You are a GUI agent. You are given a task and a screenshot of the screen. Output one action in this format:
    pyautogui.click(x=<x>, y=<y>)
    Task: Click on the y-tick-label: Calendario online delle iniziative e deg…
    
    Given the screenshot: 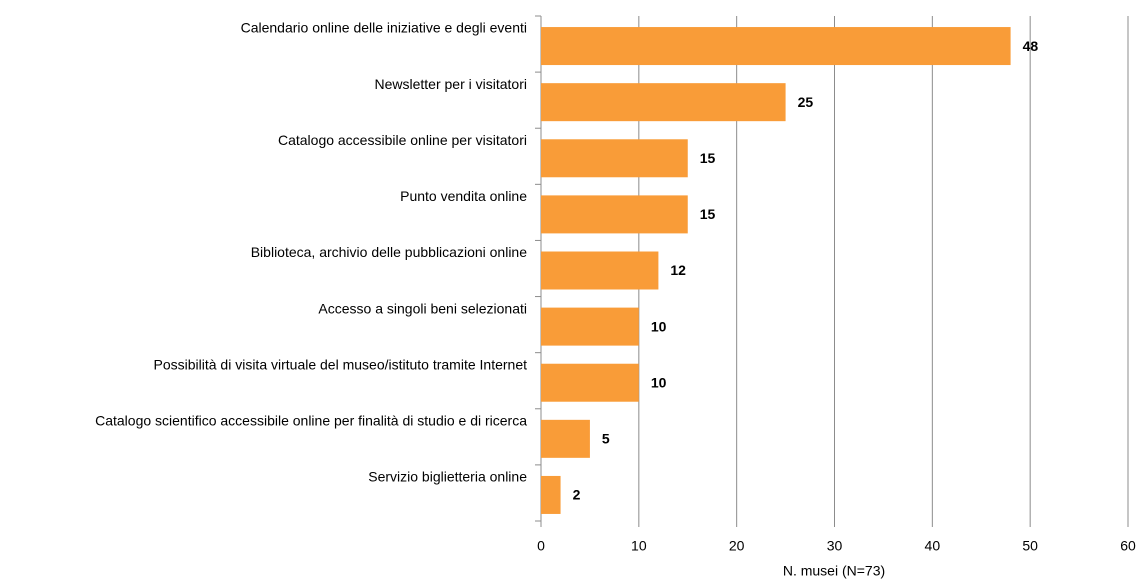 What is the action you would take?
    pyautogui.click(x=384, y=28)
    